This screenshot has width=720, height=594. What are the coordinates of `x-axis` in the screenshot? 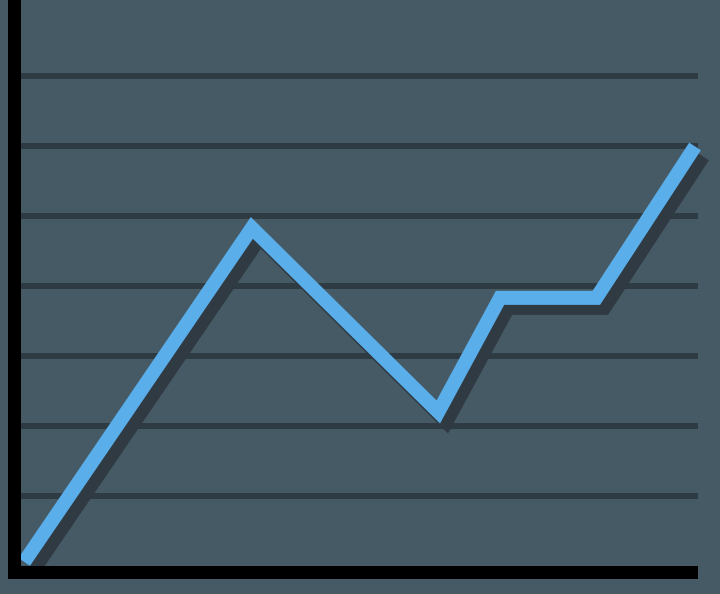 It's located at (353, 572).